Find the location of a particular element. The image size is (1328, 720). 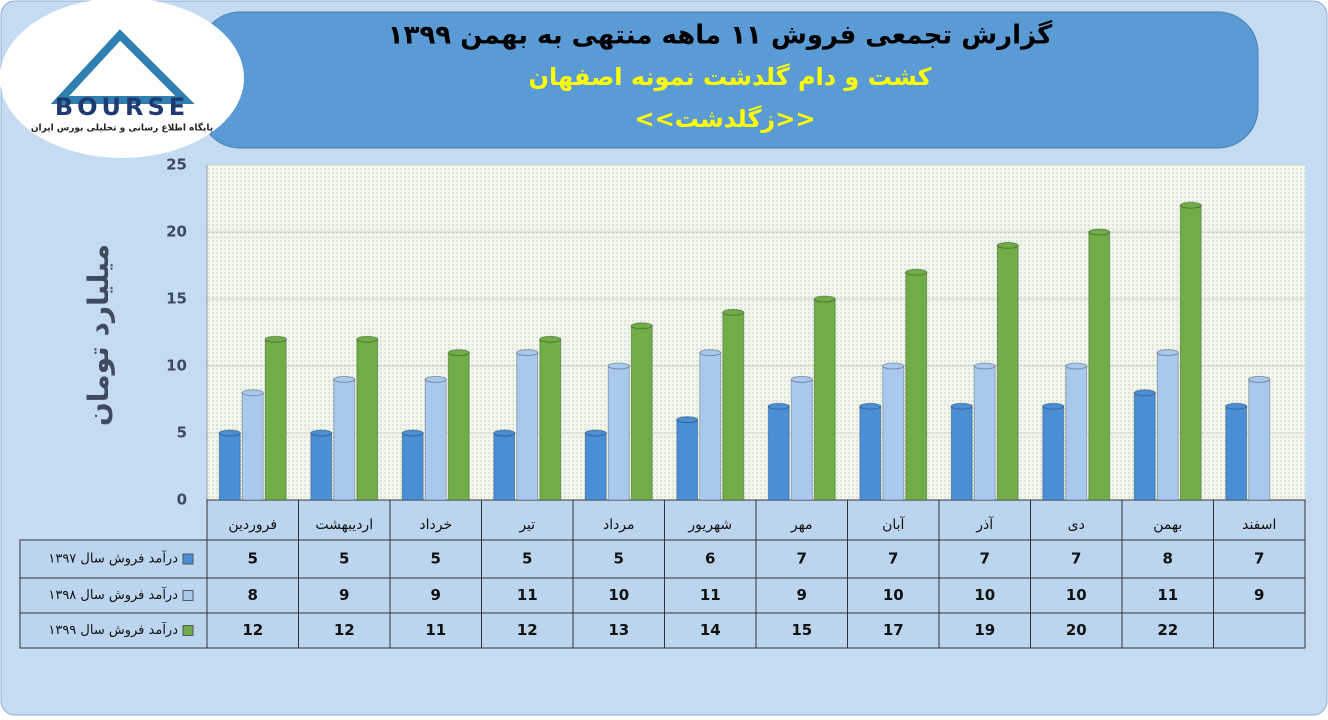

chart-subtitle: <<زگلدشت>> is located at coordinates (725, 119).